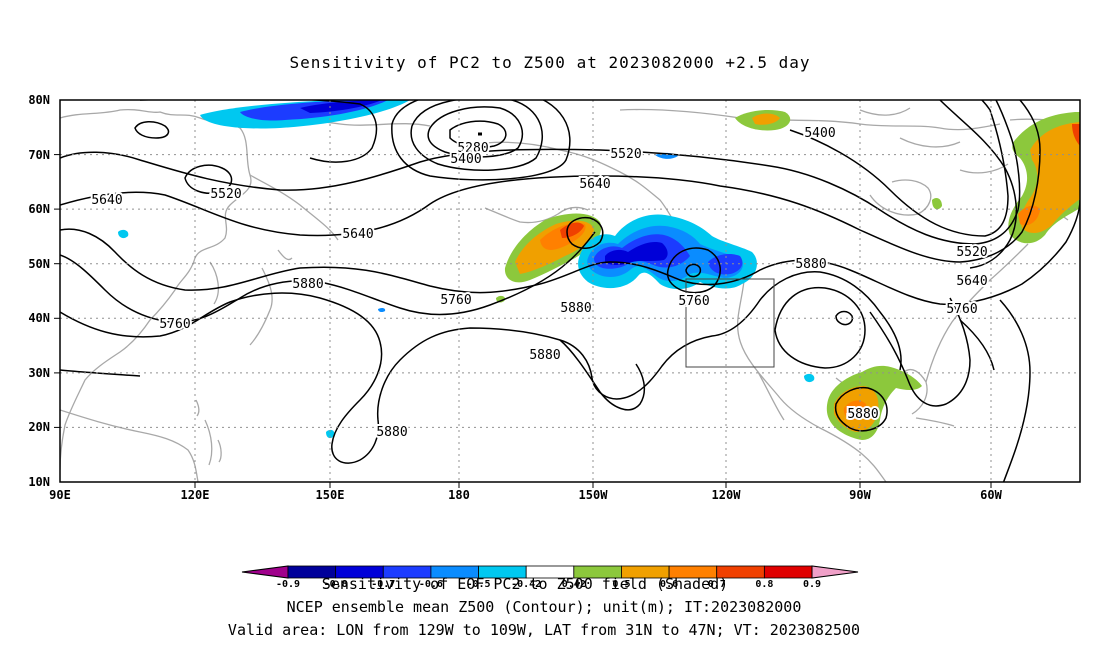 The height and width of the screenshot is (650, 1100). What do you see at coordinates (271, 297) in the screenshot?
I see `coastline-japan` at bounding box center [271, 297].